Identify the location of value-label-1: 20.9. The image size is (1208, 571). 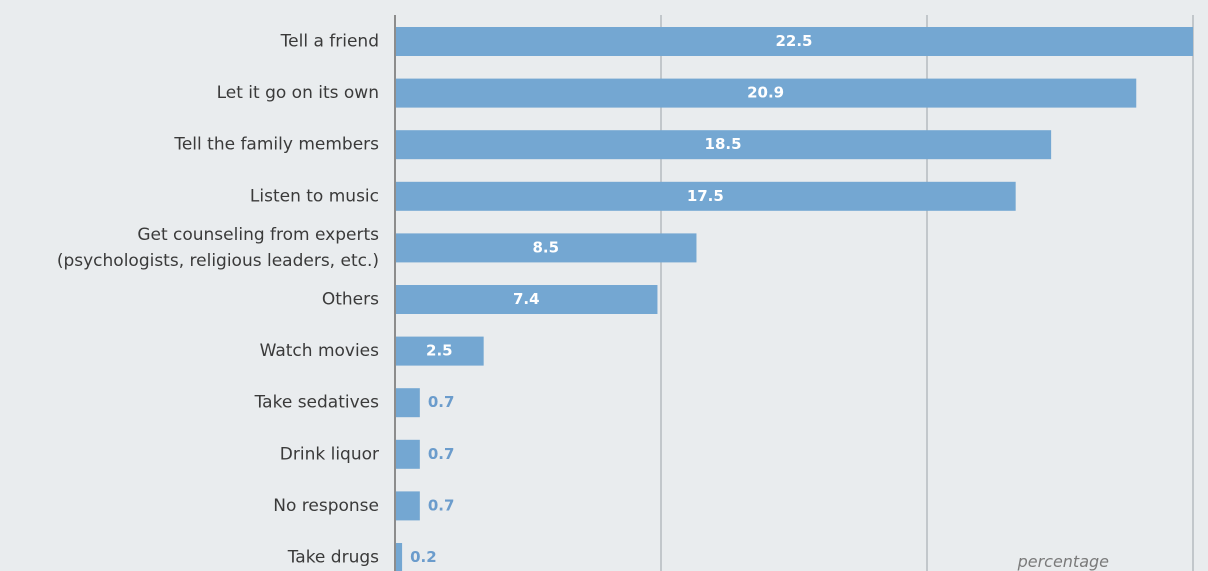
(765, 93).